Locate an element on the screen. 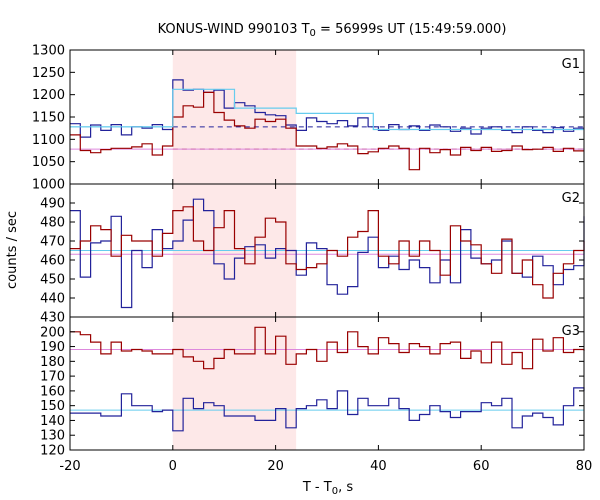 The width and height of the screenshot is (600, 500). panel-g2-y-tick-label: 480 is located at coordinates (52, 223).